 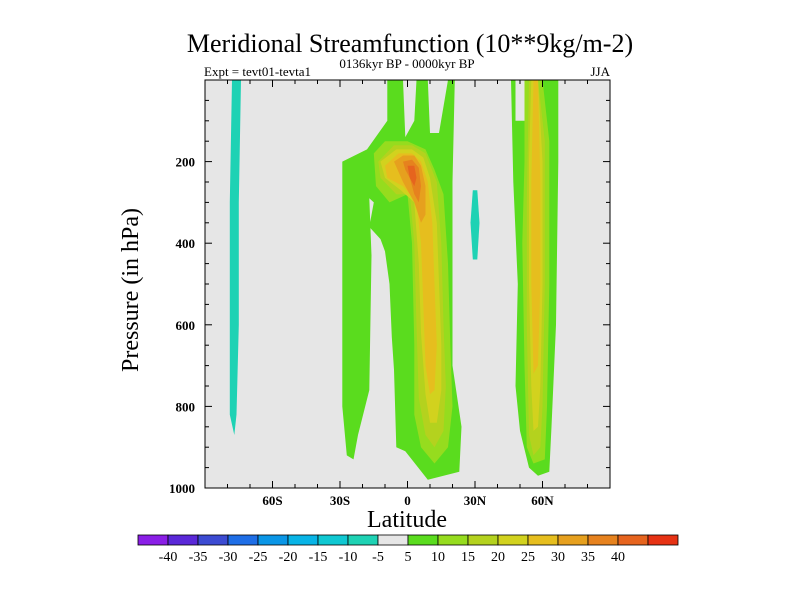 I want to click on colorbar-label: 35, so click(x=588, y=557).